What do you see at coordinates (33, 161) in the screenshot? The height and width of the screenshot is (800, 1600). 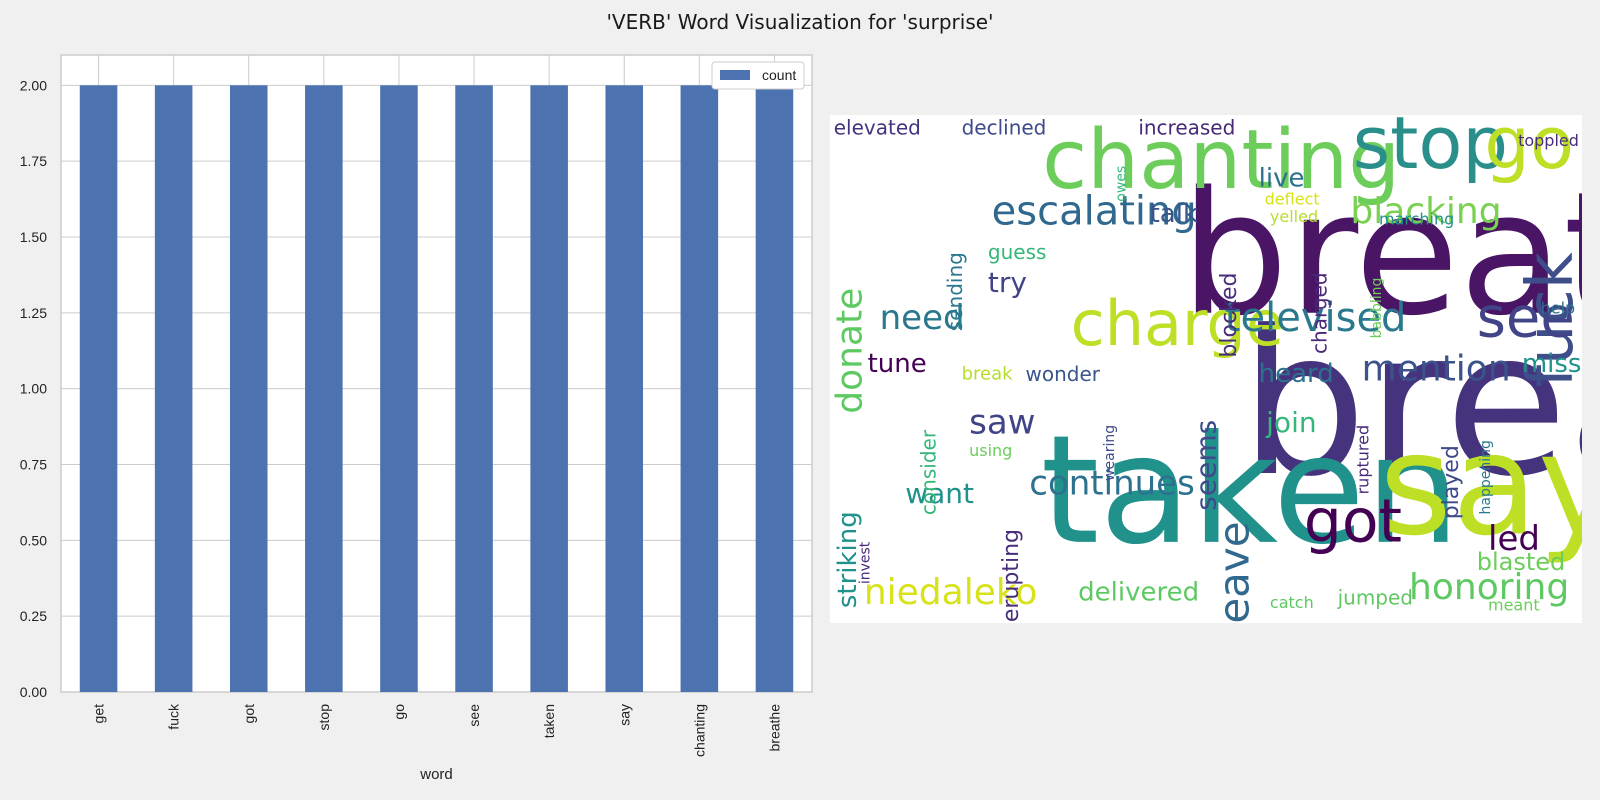 I see `y-tick-label: 1.75` at bounding box center [33, 161].